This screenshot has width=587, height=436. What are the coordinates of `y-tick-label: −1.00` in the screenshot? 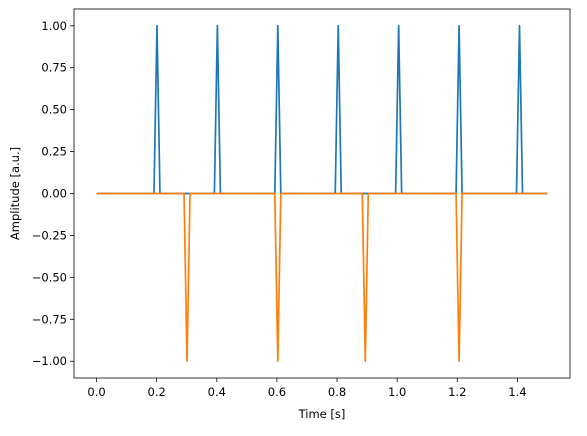 It's located at (49, 361).